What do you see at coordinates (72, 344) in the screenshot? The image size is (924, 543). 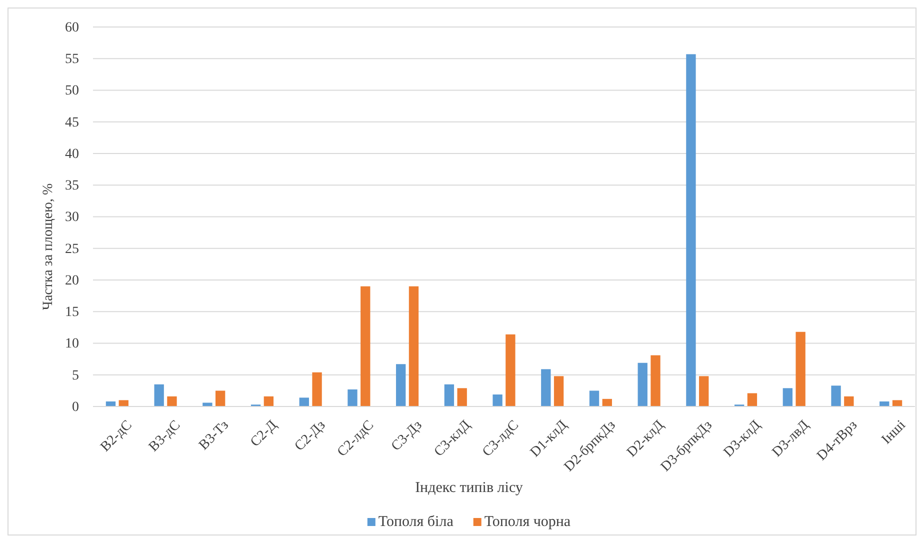 I see `y-tick-label: 10` at bounding box center [72, 344].